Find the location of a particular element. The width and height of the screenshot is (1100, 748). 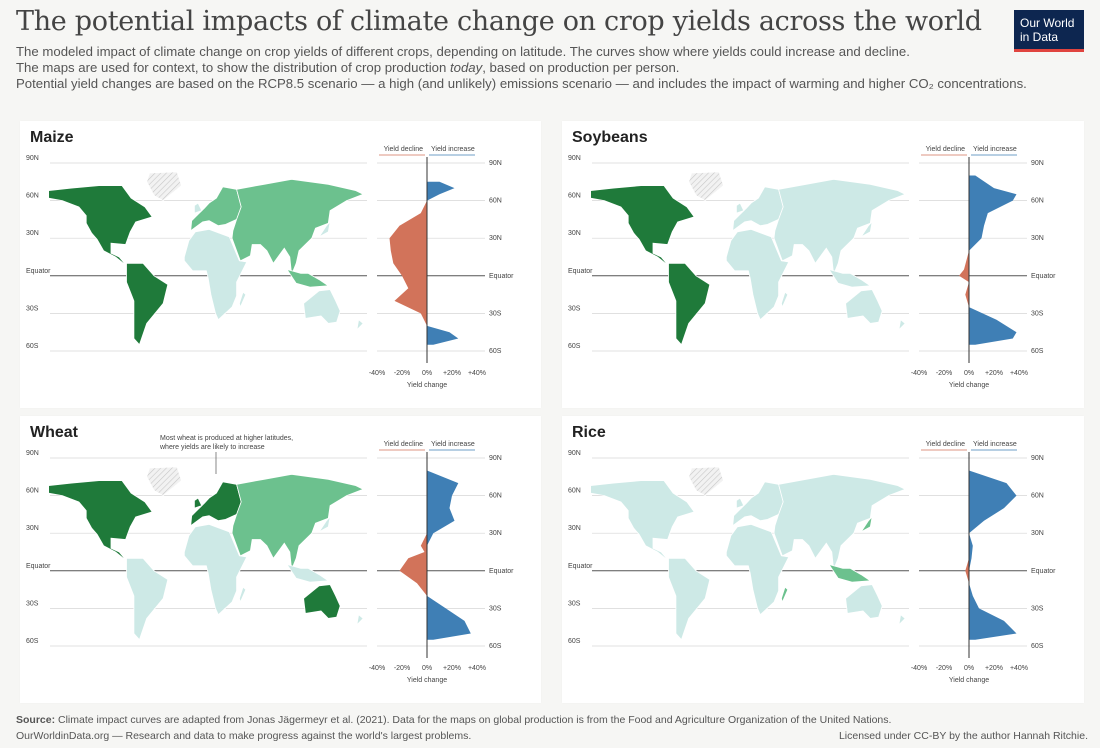

map-region-australia is located at coordinates (864, 306).